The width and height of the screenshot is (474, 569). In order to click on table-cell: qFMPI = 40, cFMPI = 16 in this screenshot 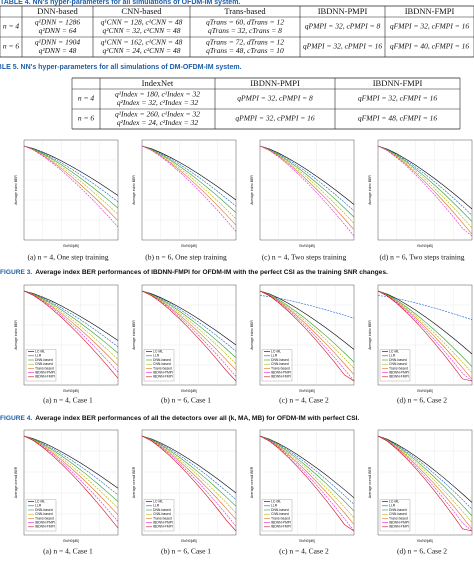, I will do `click(430, 46)`.